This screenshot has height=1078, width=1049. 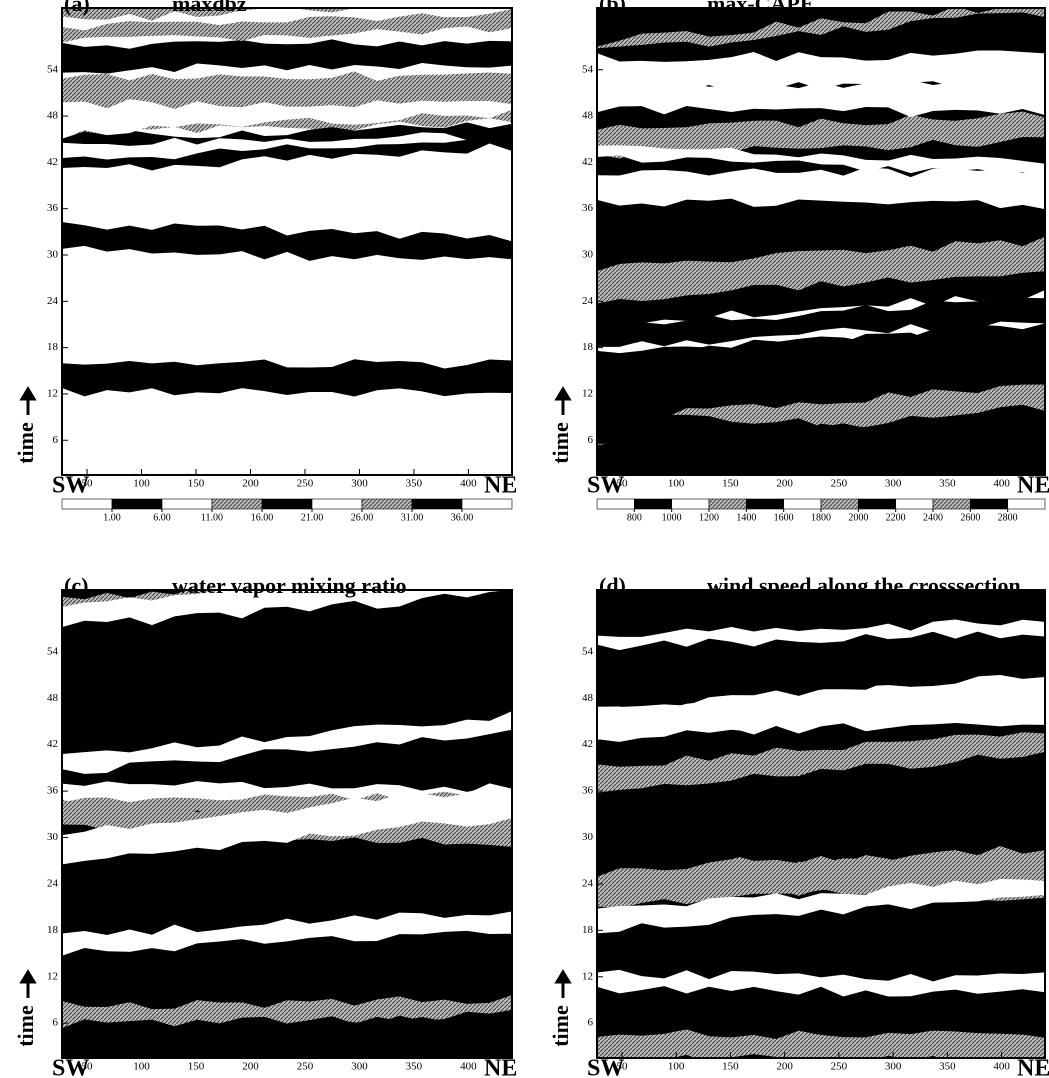 What do you see at coordinates (730, 484) in the screenshot?
I see `x-tick-label: 150` at bounding box center [730, 484].